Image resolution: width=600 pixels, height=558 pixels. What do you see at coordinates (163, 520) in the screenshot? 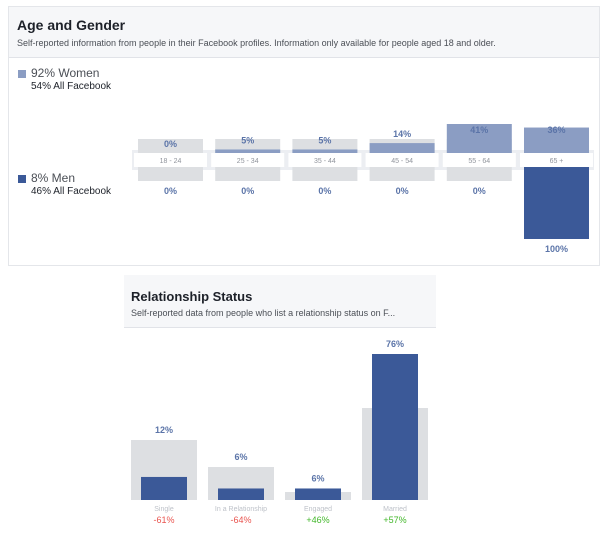
I see `rel-comparison-label: -61%` at bounding box center [163, 520].